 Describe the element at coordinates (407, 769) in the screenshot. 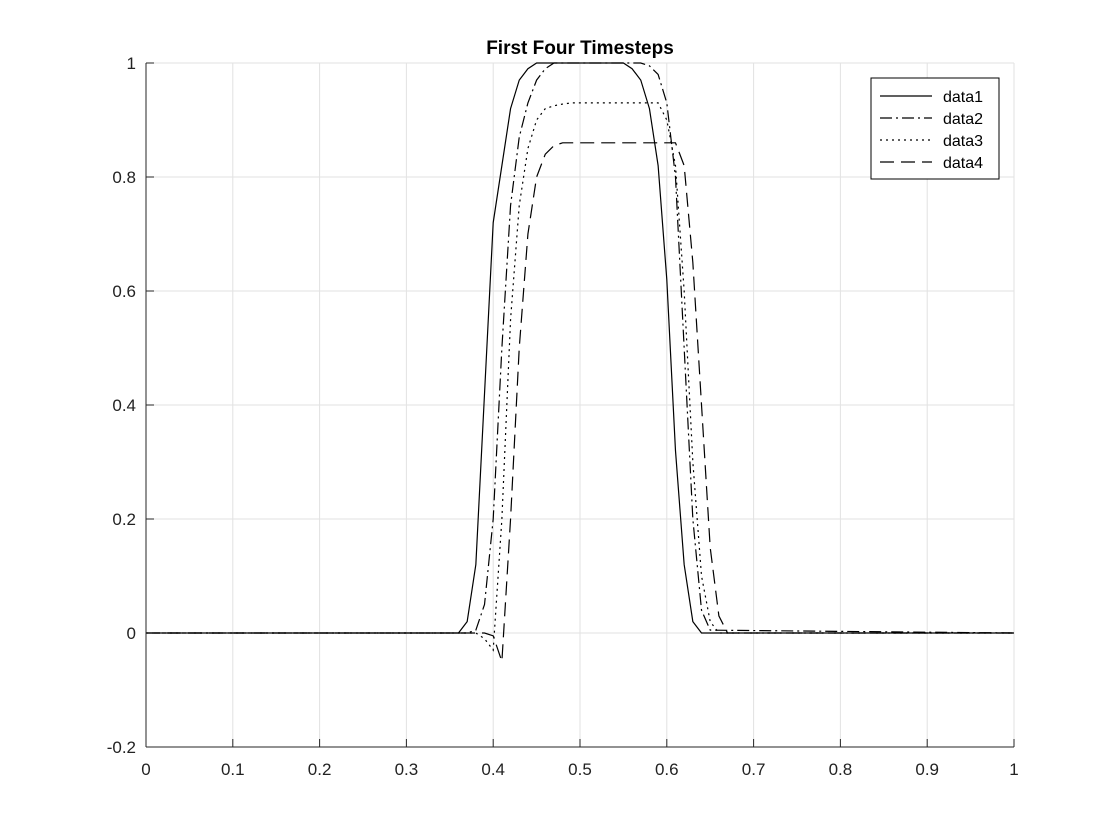

I see `x-tick-label: 0.3` at that location.